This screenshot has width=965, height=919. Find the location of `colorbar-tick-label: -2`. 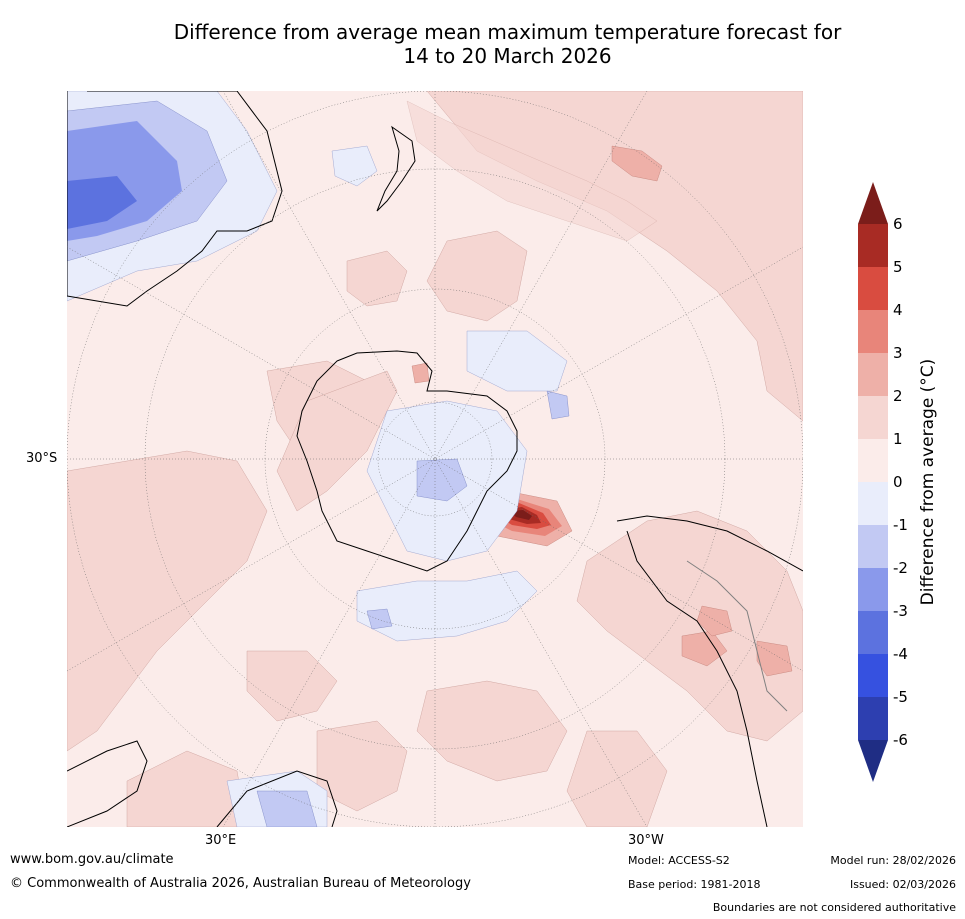

colorbar-tick-label: -2 is located at coordinates (900, 568).